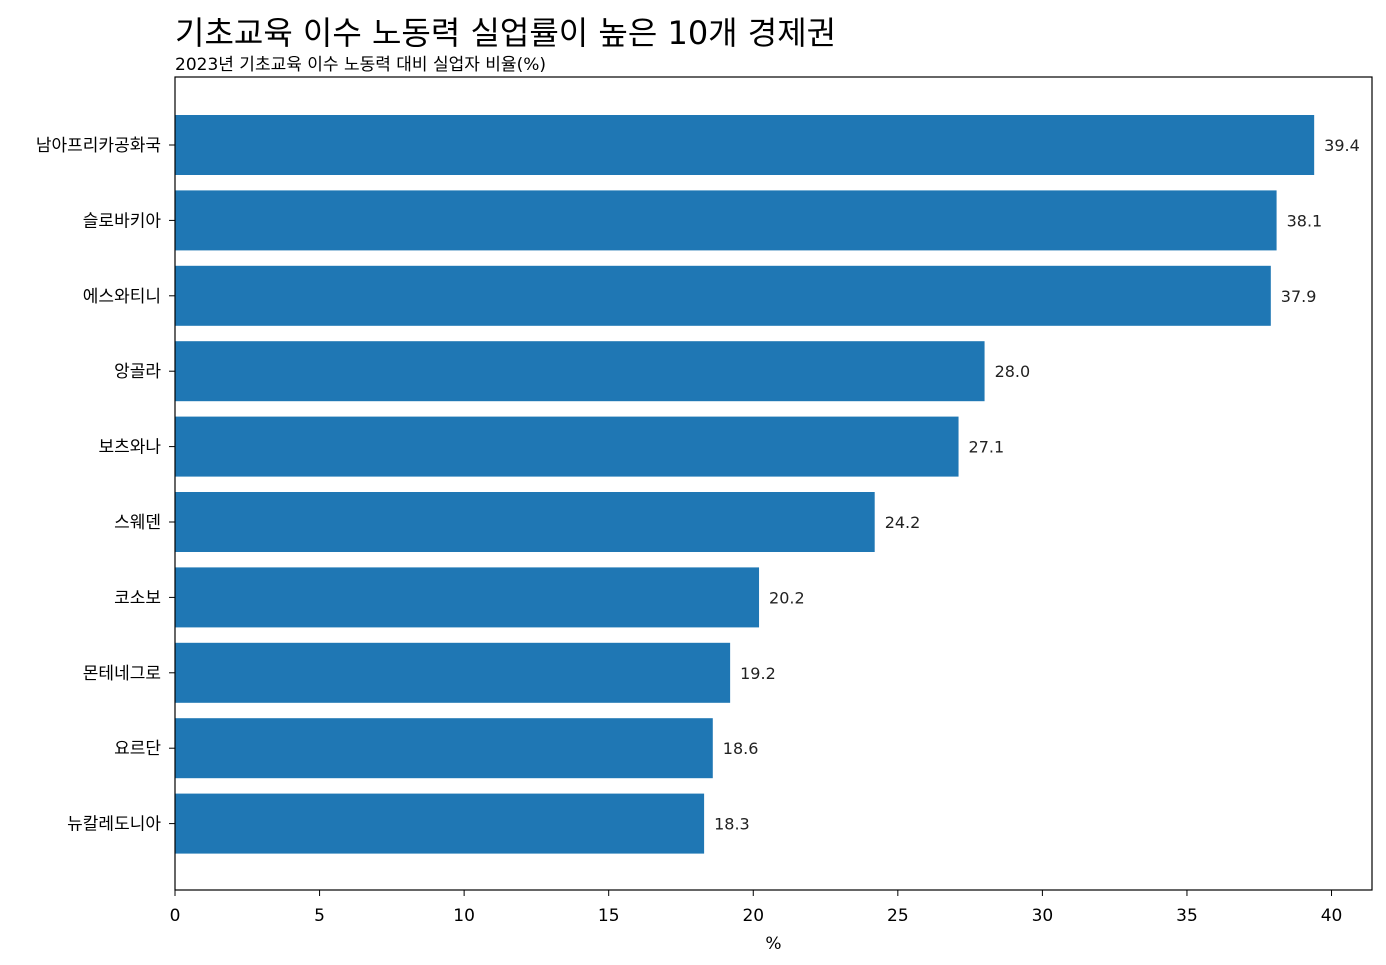 The width and height of the screenshot is (1386, 965). Describe the element at coordinates (122, 297) in the screenshot. I see `category-label: 에스와티니` at that location.